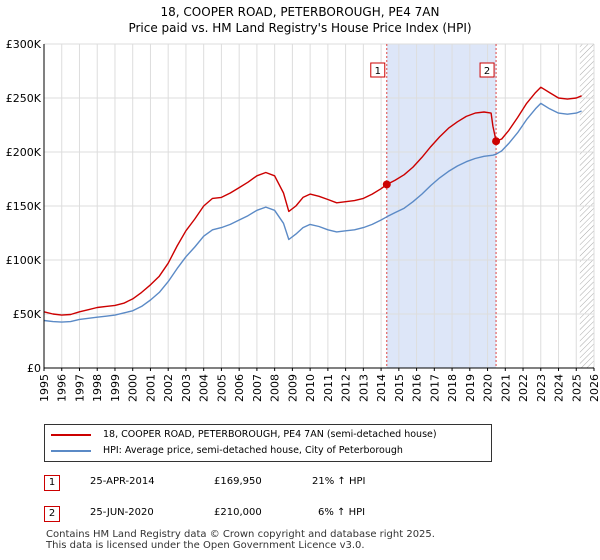  What do you see at coordinates (79, 388) in the screenshot?
I see `x-tick-label: 1997` at bounding box center [79, 388].